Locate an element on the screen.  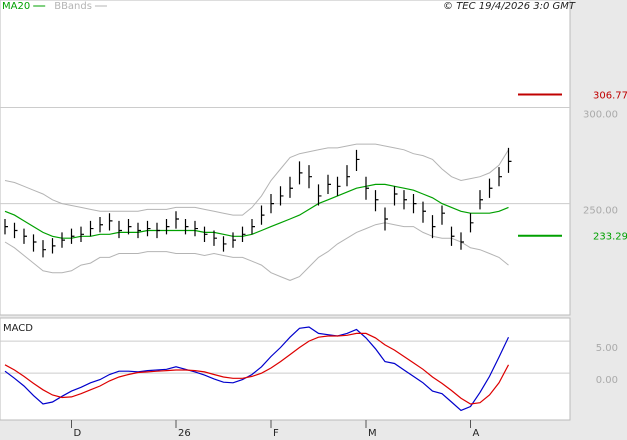
y-tick-label: 5.00 is located at coordinates (607, 348).